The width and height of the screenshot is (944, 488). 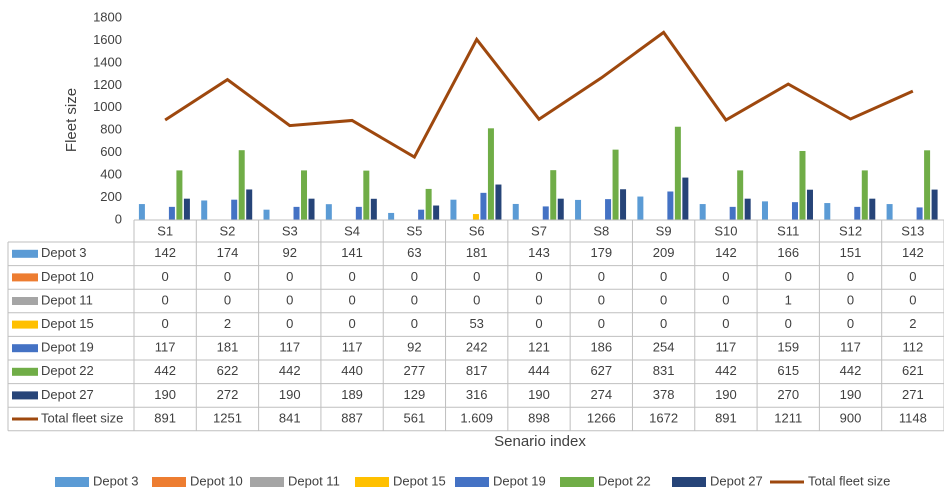 I want to click on legend-label: Depot 22, so click(x=624, y=480).